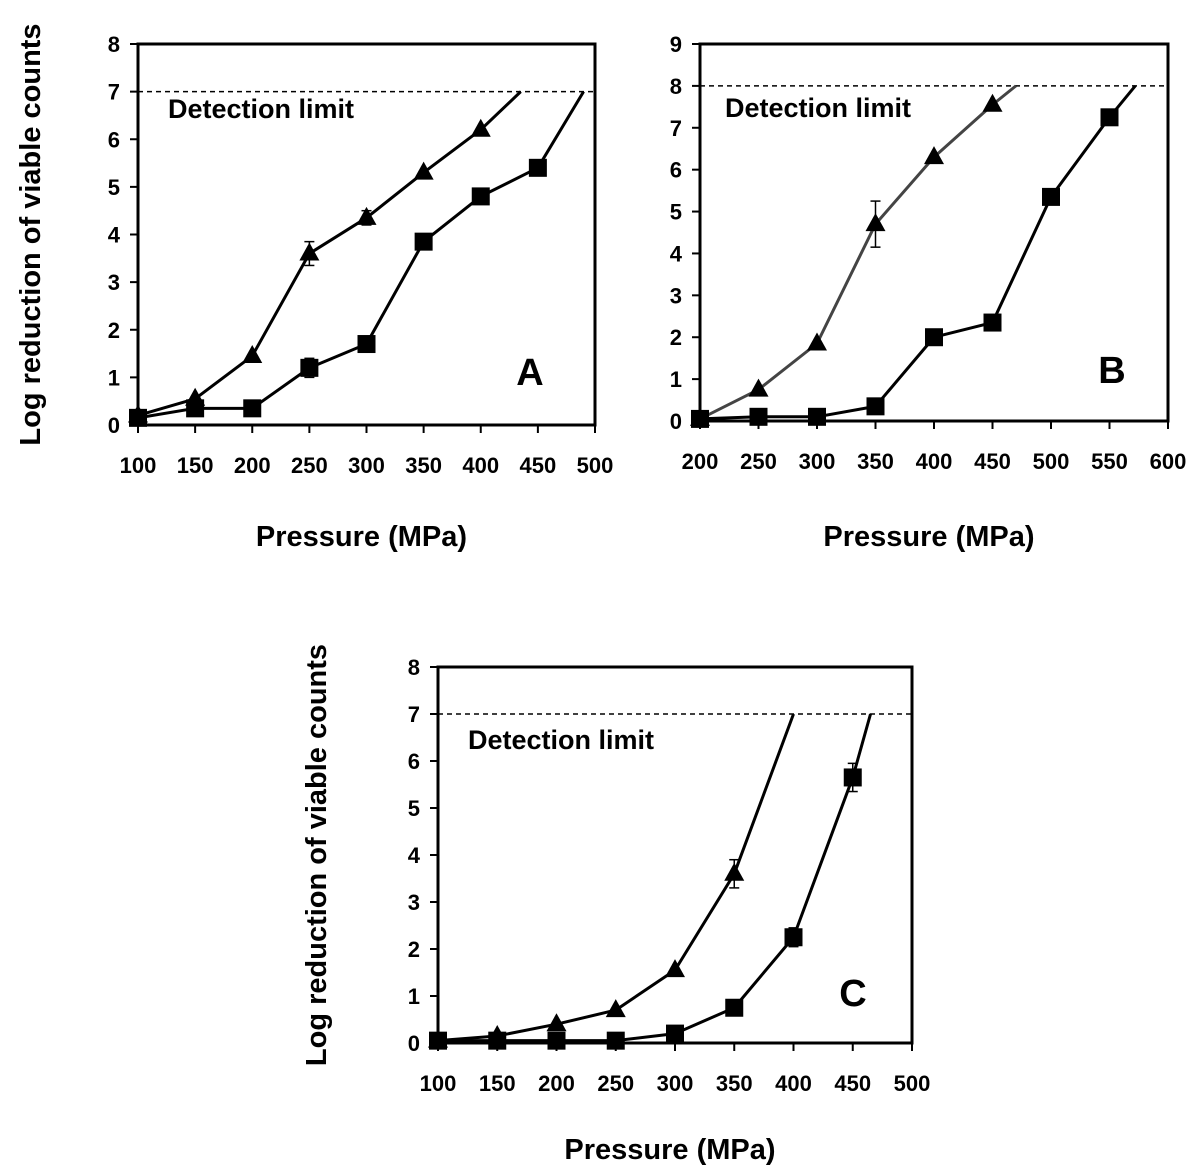 The width and height of the screenshot is (1193, 1165). What do you see at coordinates (676, 44) in the screenshot?
I see `y-tick-label: 9` at bounding box center [676, 44].